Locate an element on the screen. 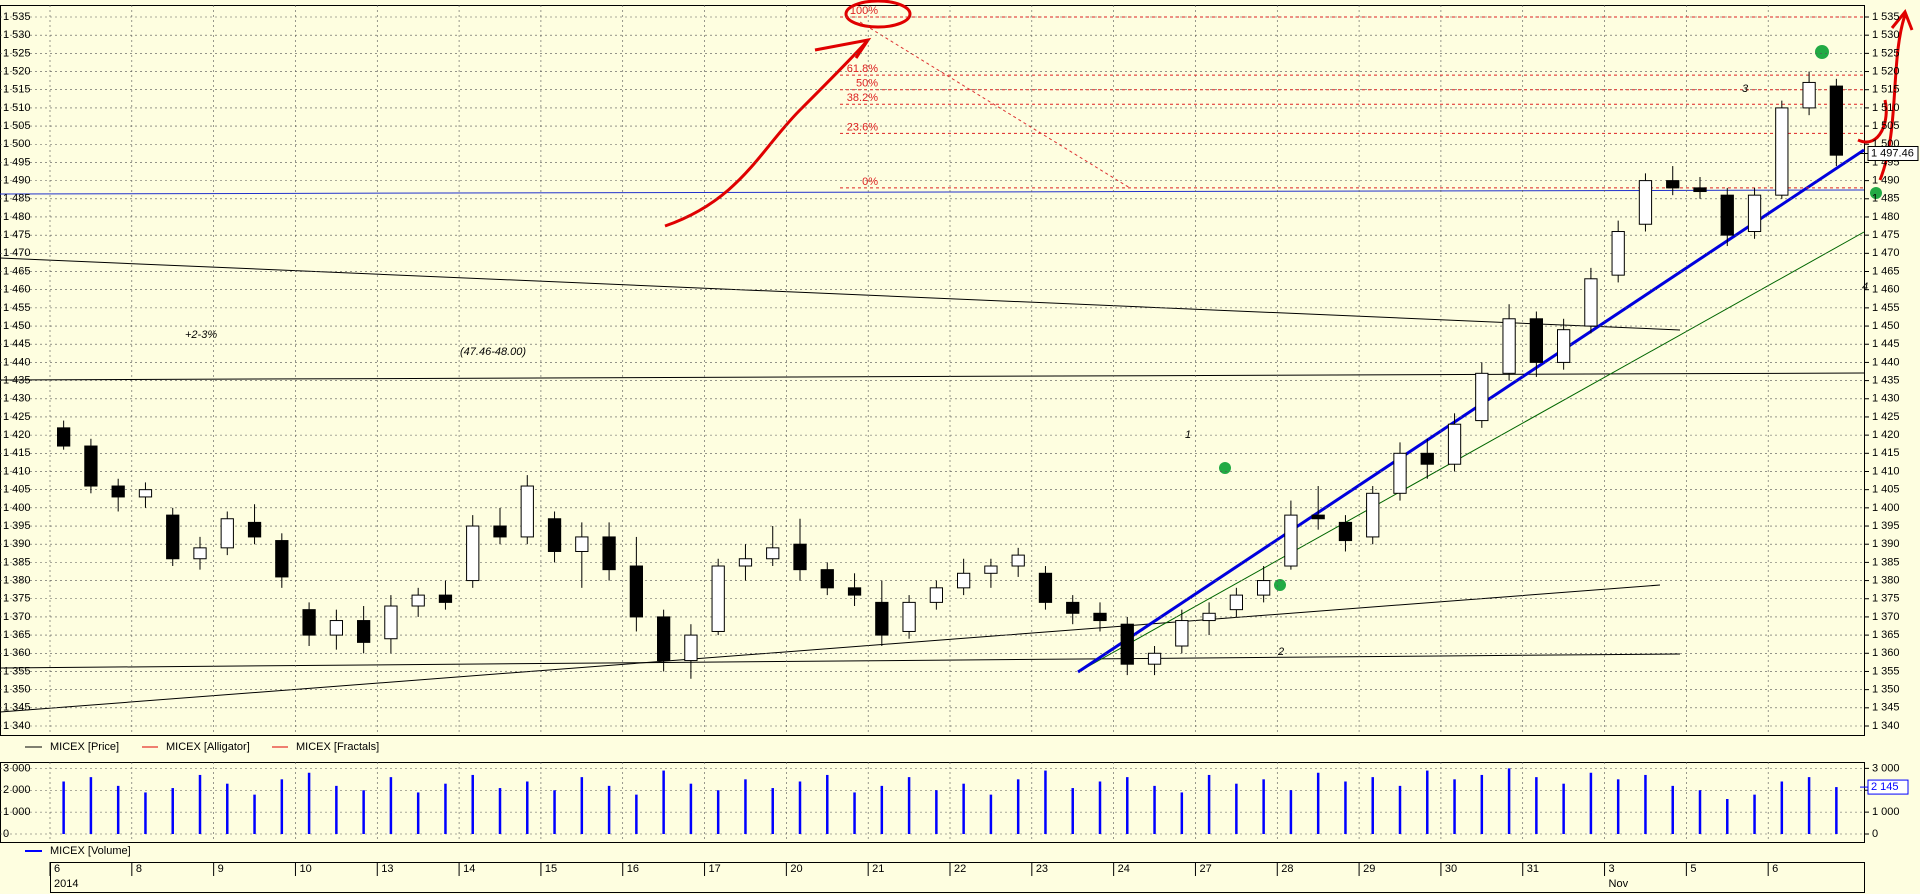  x-month-label: Nov is located at coordinates (1619, 884).